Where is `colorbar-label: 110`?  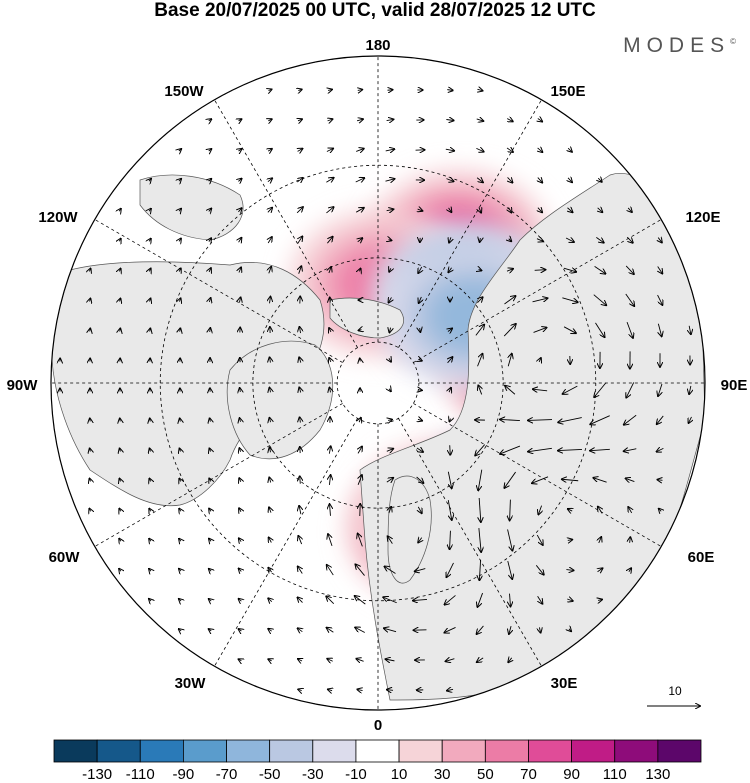
colorbar-label: 110 is located at coordinates (615, 774).